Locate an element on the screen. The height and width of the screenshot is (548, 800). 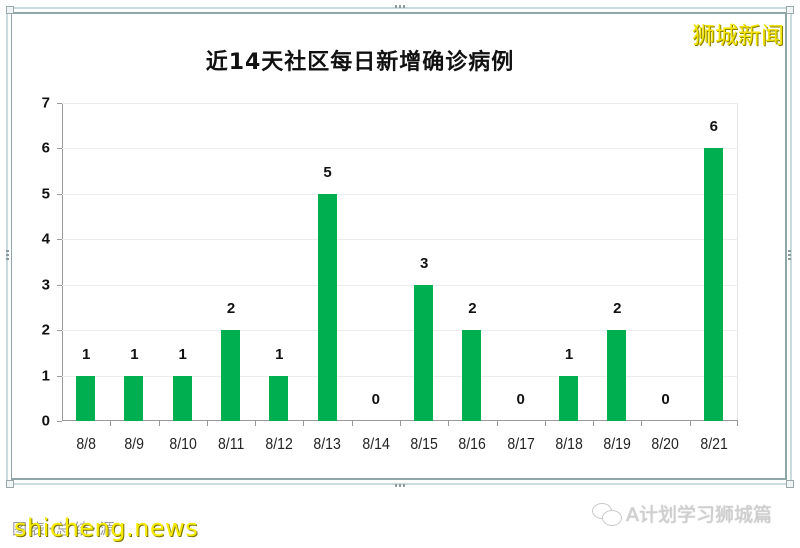
x-tick-label: 8/16 is located at coordinates (472, 444).